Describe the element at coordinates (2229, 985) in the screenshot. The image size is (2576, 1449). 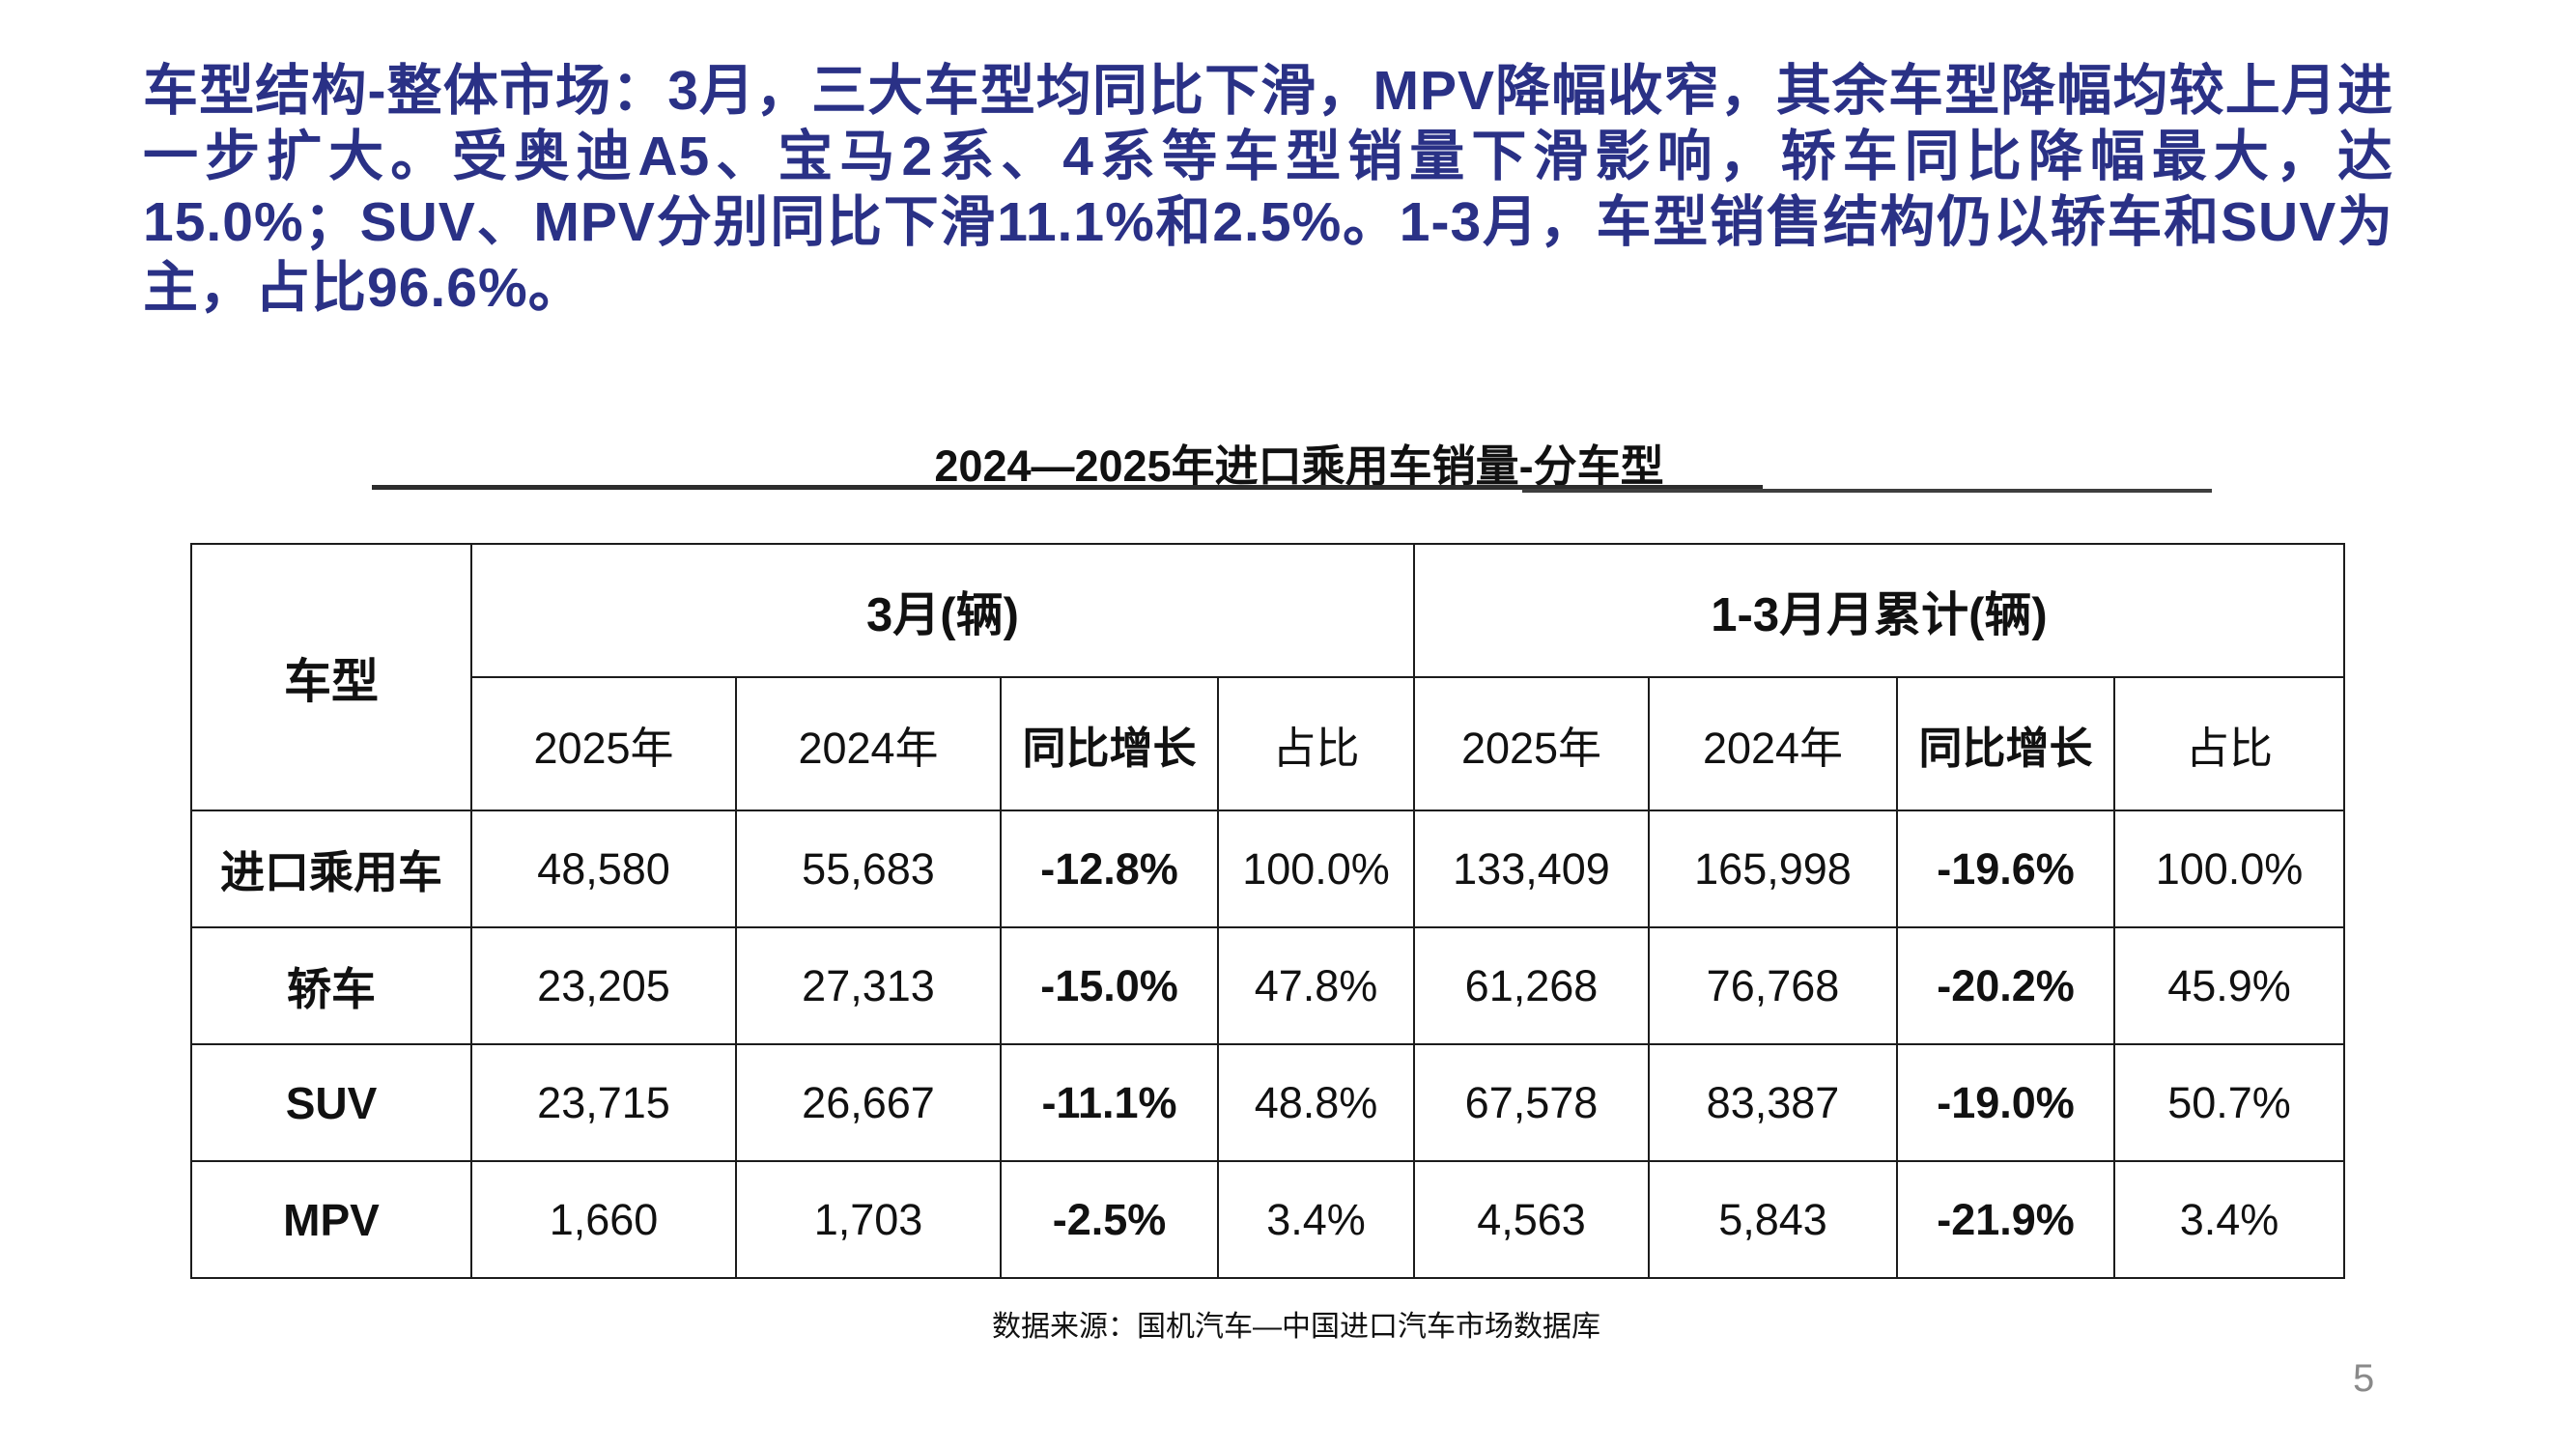
I see `table-cell: 45.9%` at that location.